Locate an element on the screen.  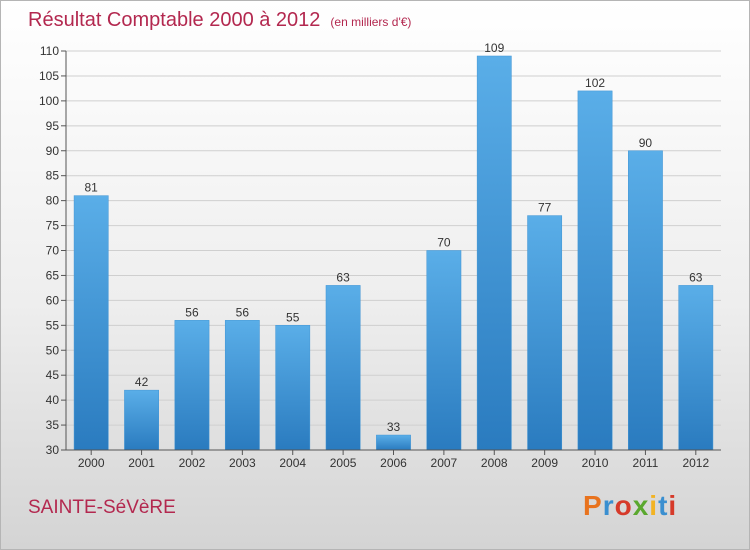
bar-2000 is located at coordinates (91, 323).